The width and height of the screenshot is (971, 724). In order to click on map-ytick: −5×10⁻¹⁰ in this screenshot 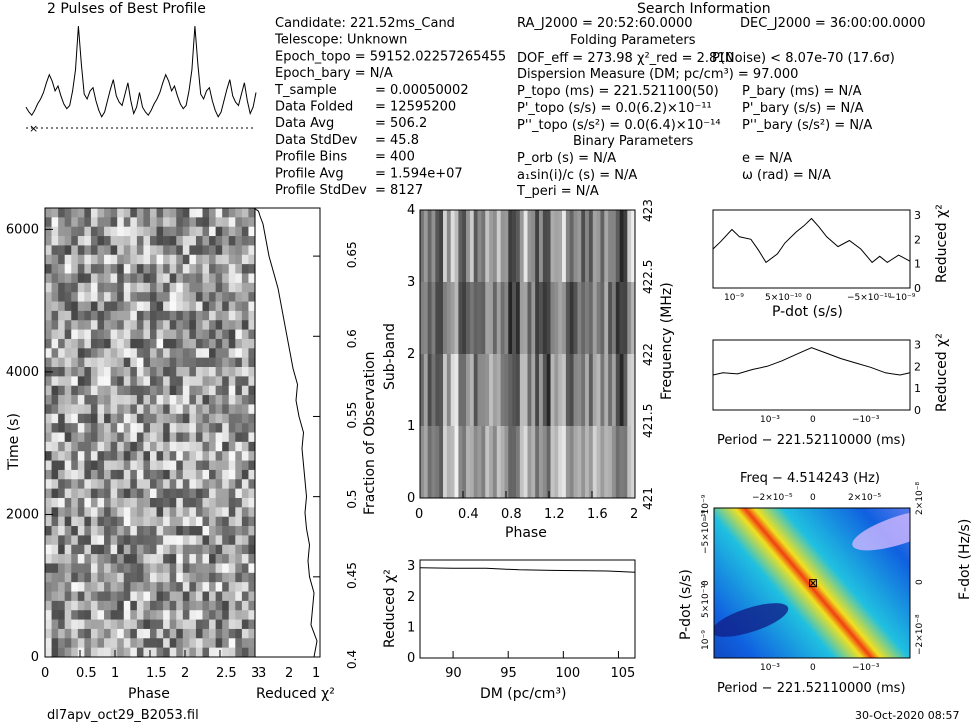, I will do `click(706, 531)`.